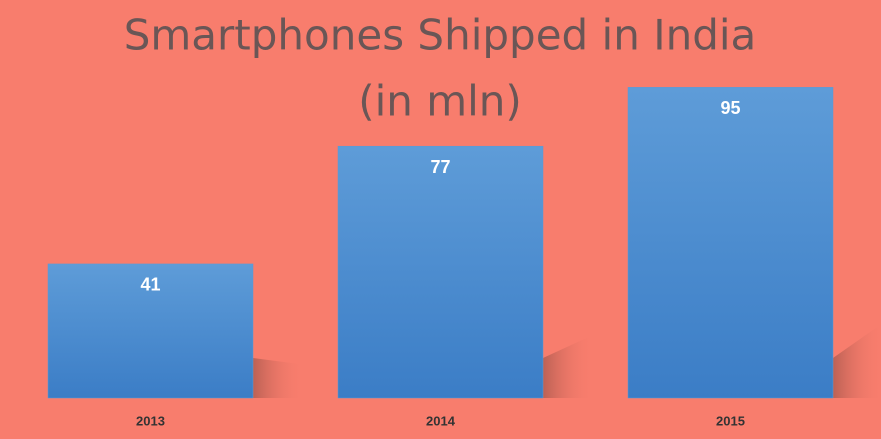 This screenshot has width=881, height=439. I want to click on value-label: 77, so click(440, 167).